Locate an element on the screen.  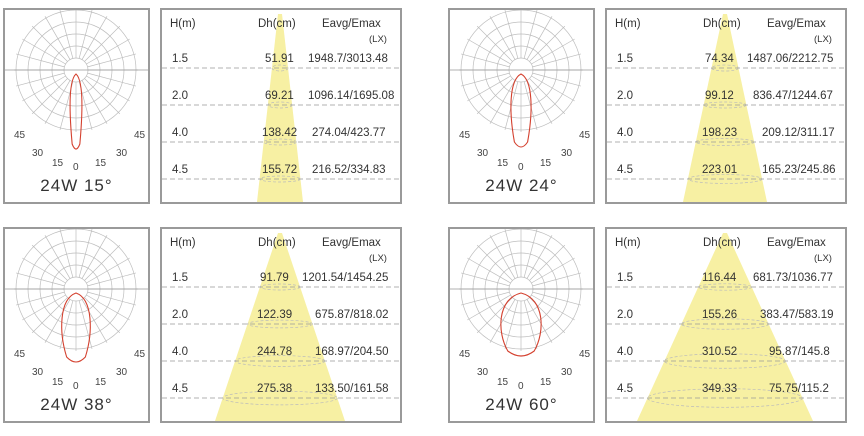
row-2-diameter: 99.12 is located at coordinates (719, 96).